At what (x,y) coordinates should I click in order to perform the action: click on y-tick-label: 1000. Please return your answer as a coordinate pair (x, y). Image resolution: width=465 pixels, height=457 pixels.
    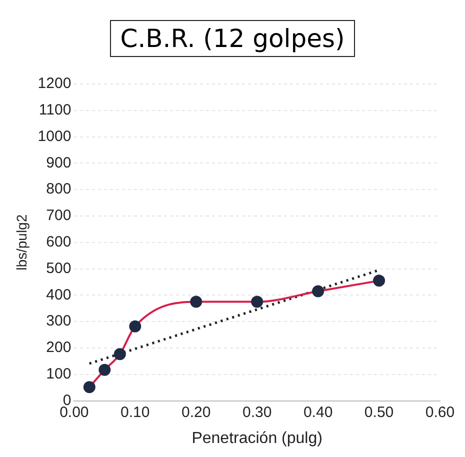
    Looking at the image, I should click on (55, 136).